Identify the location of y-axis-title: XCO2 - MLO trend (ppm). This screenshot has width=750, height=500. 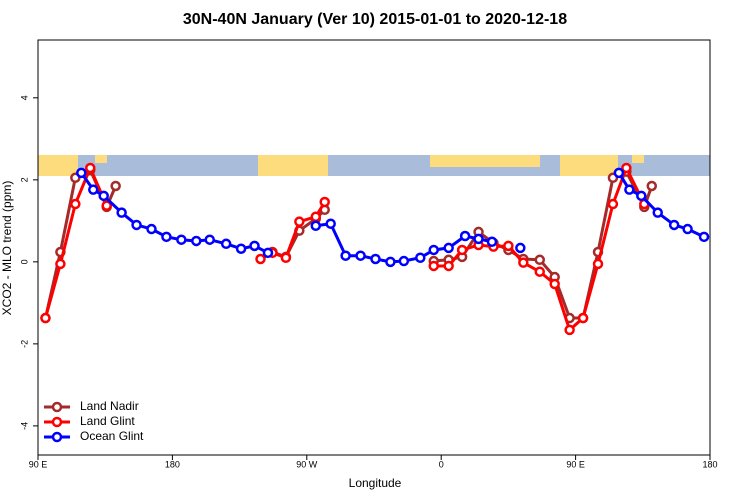
(7, 248).